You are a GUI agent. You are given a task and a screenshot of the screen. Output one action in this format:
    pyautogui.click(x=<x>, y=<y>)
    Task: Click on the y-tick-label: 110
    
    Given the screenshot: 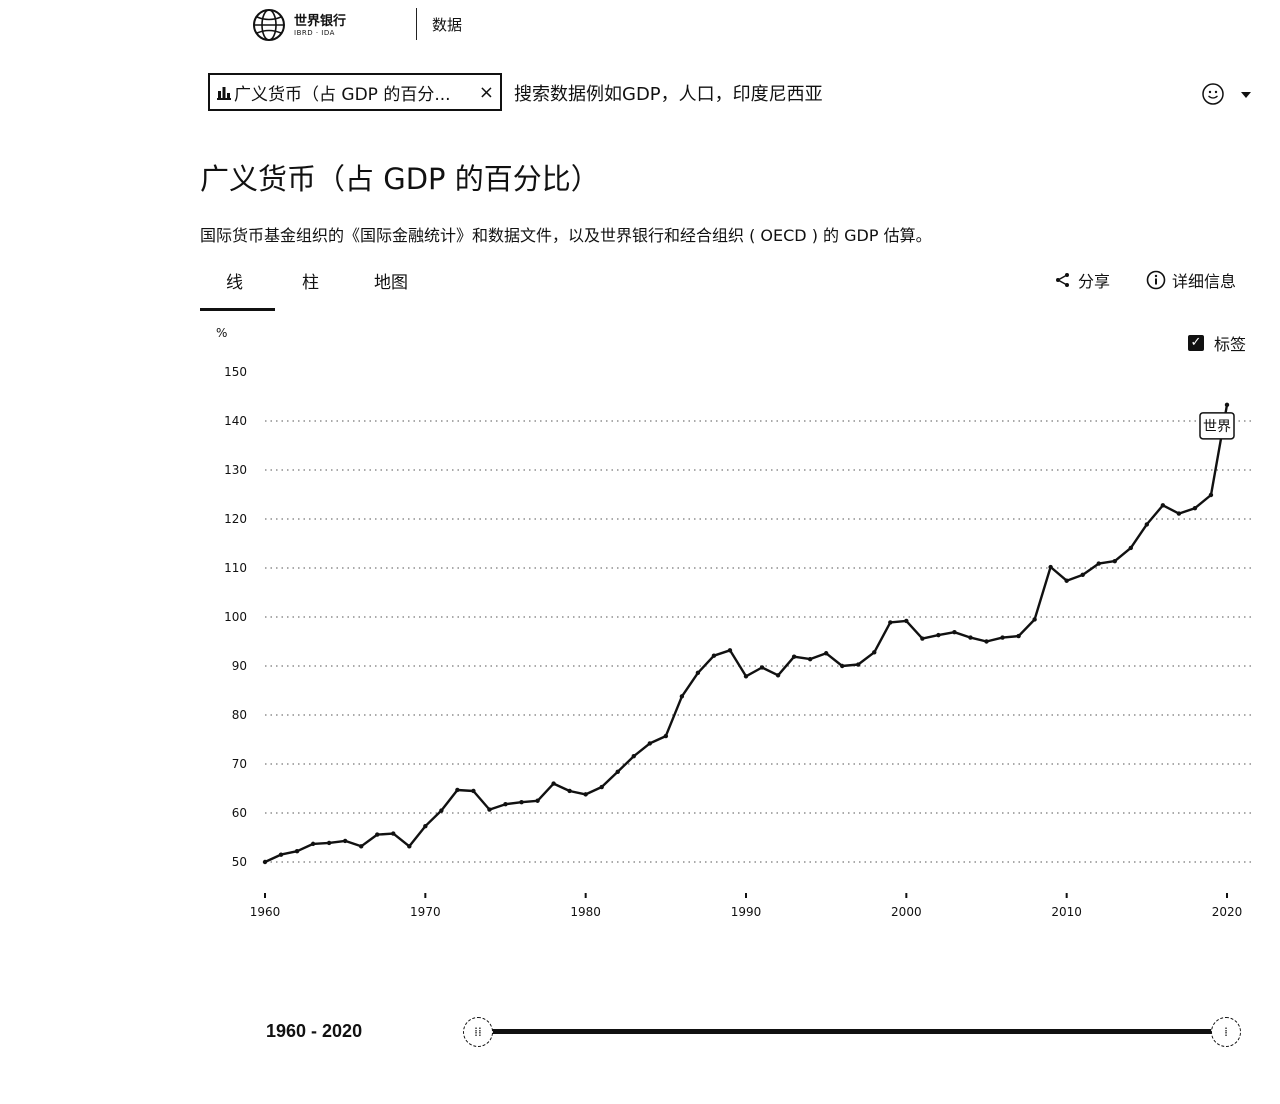 What is the action you would take?
    pyautogui.click(x=235, y=568)
    